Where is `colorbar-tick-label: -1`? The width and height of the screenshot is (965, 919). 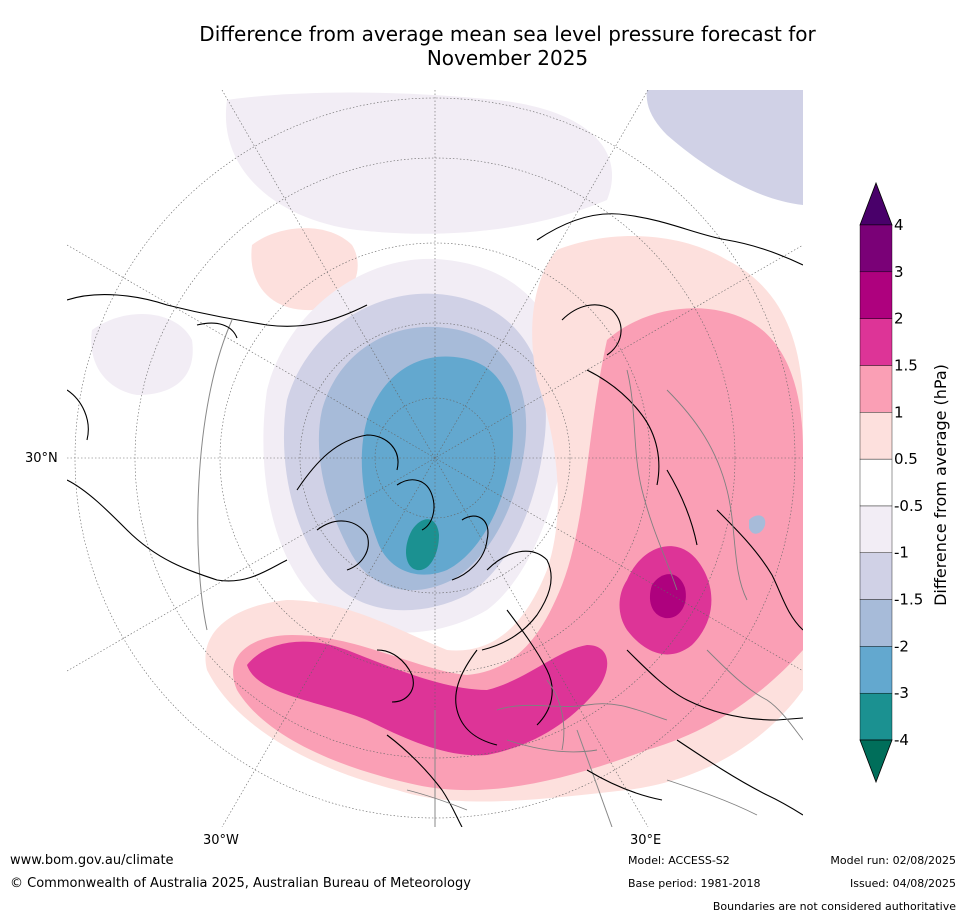 colorbar-tick-label: -1 is located at coordinates (901, 553).